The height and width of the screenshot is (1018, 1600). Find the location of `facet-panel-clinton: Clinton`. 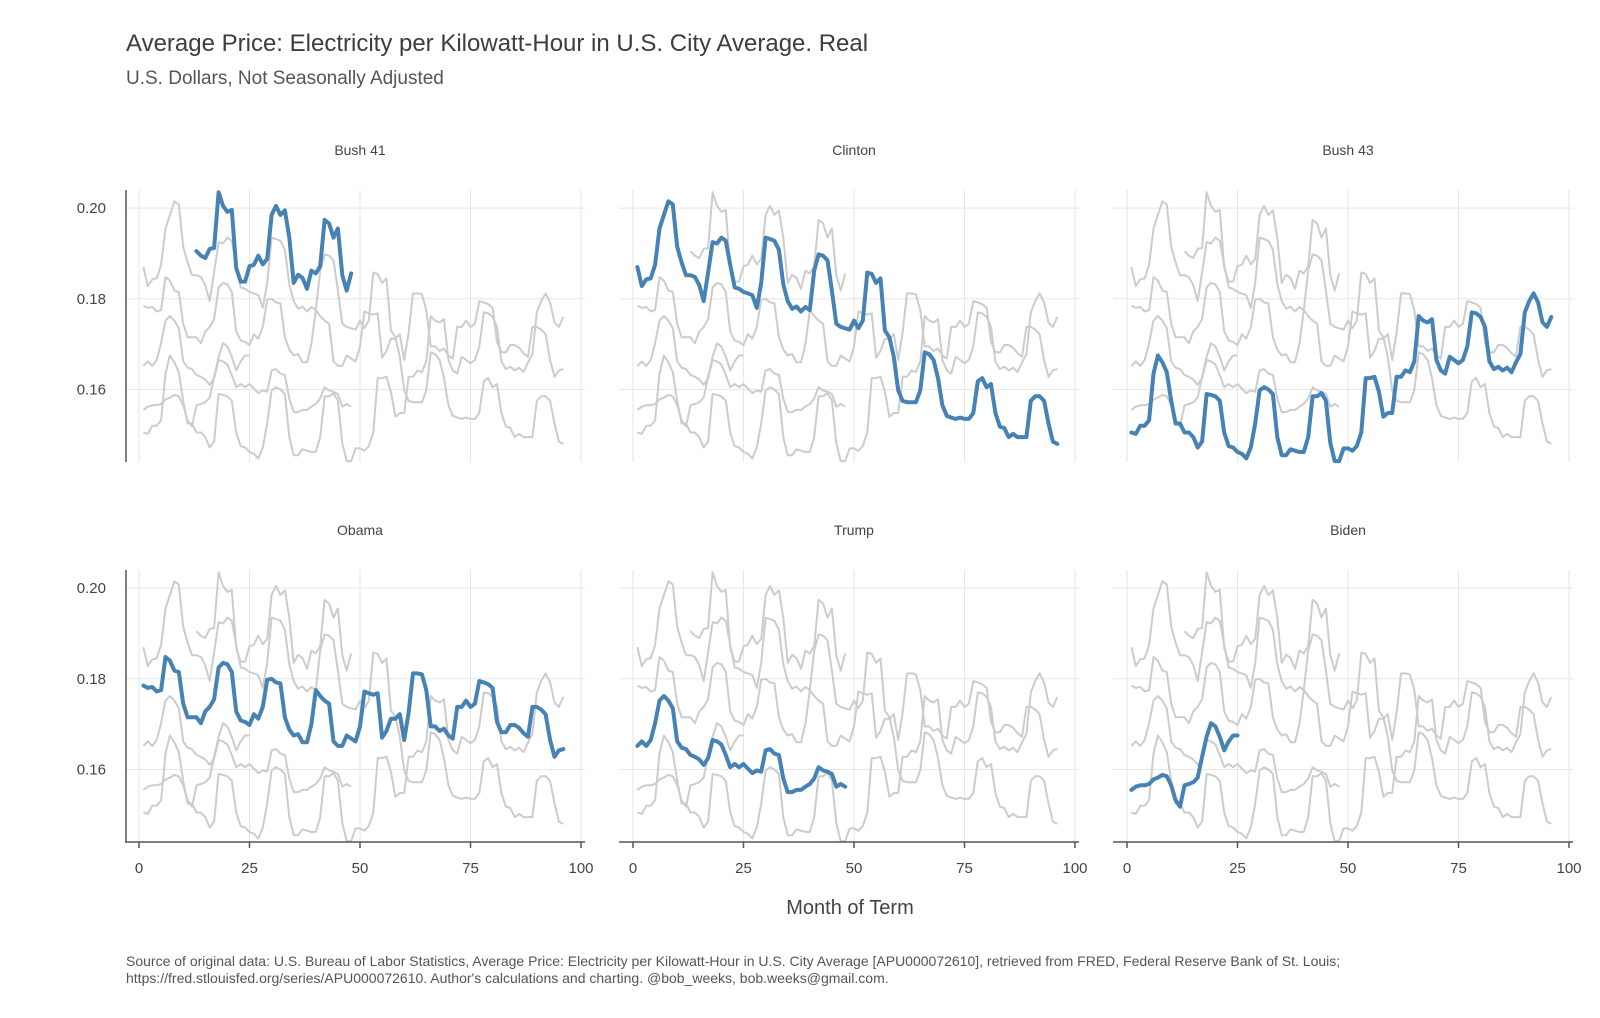

facet-panel-clinton: Clinton is located at coordinates (849, 302).